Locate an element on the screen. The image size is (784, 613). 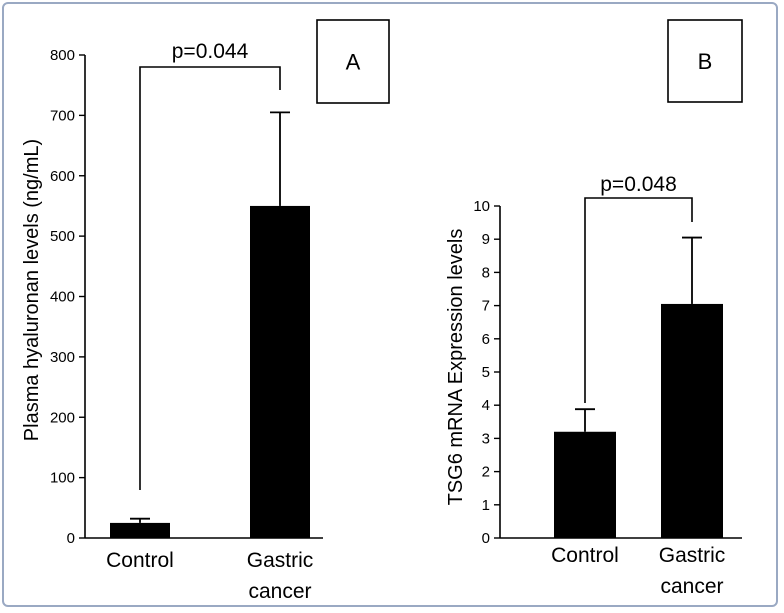
y-tick-label: 4 is located at coordinates (486, 405).